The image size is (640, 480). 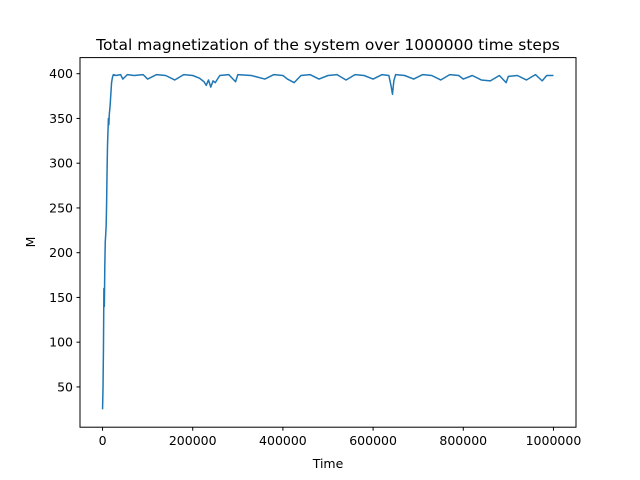 I want to click on y-tick-label: 100, so click(x=61, y=342).